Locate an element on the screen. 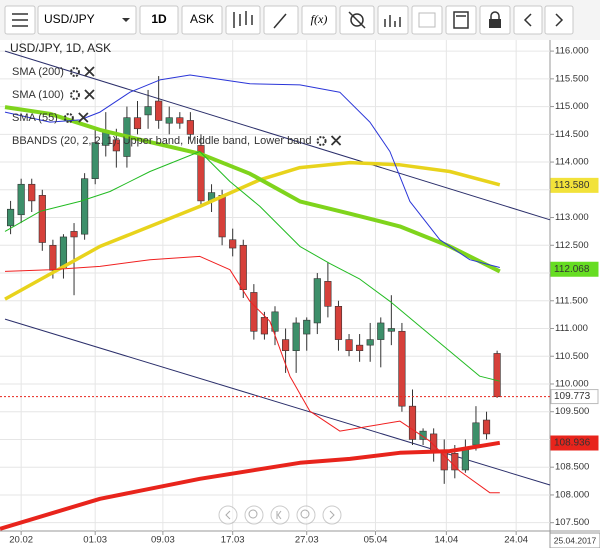  y-tick-label: 114.500 is located at coordinates (572, 134).